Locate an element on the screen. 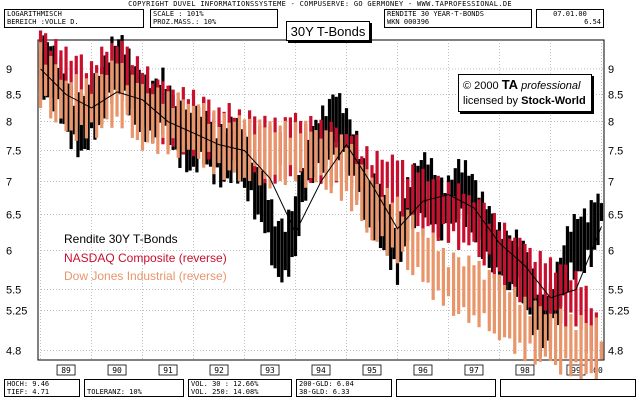  wkn-code: WKN 000396 is located at coordinates (408, 22).